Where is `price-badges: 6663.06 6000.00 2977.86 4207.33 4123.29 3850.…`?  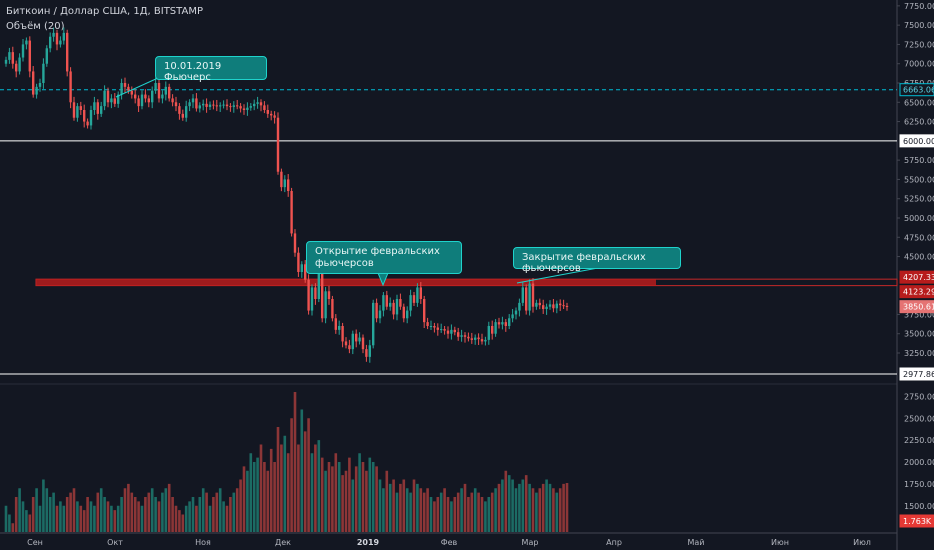 price-badges: 6663.06 6000.00 2977.86 4207.33 4123.29 3850.… is located at coordinates (916, 305).